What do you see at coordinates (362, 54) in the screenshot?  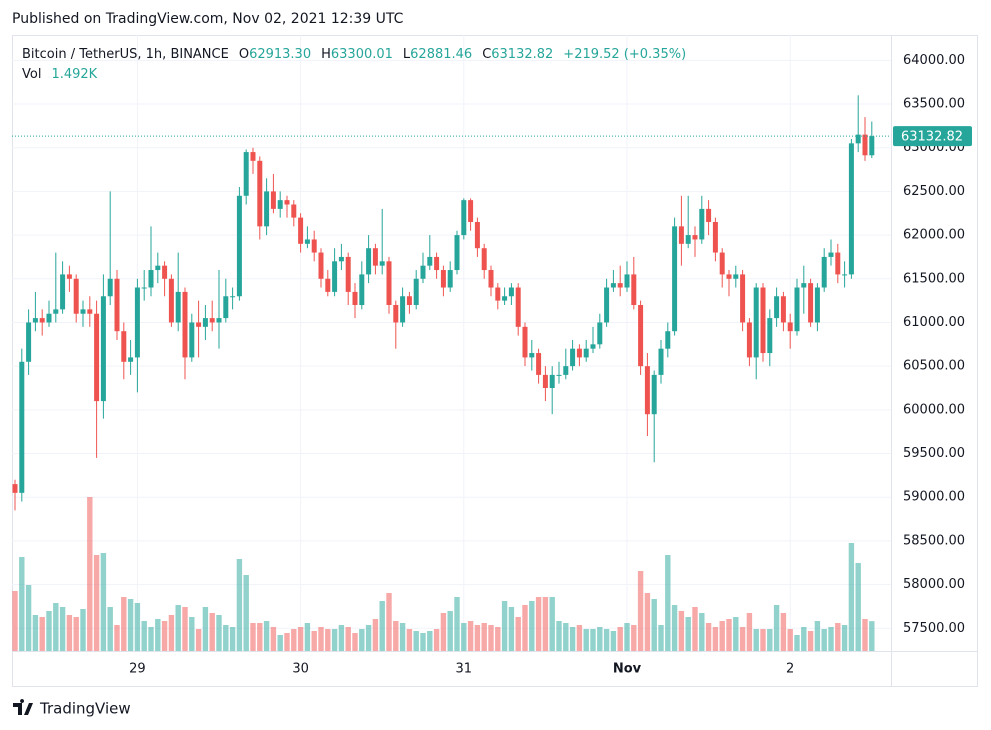 I see `legend-high: 63300.01` at bounding box center [362, 54].